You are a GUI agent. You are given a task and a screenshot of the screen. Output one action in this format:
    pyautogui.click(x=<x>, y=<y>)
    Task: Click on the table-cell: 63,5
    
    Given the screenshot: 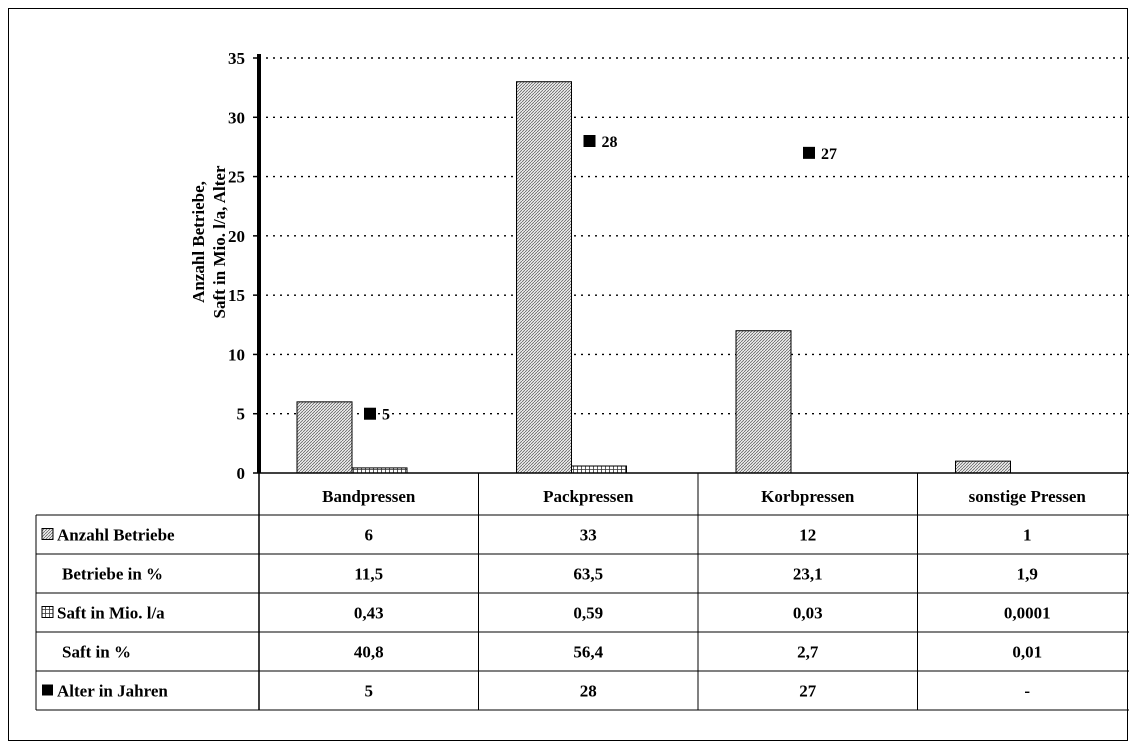 What is the action you would take?
    pyautogui.click(x=588, y=574)
    